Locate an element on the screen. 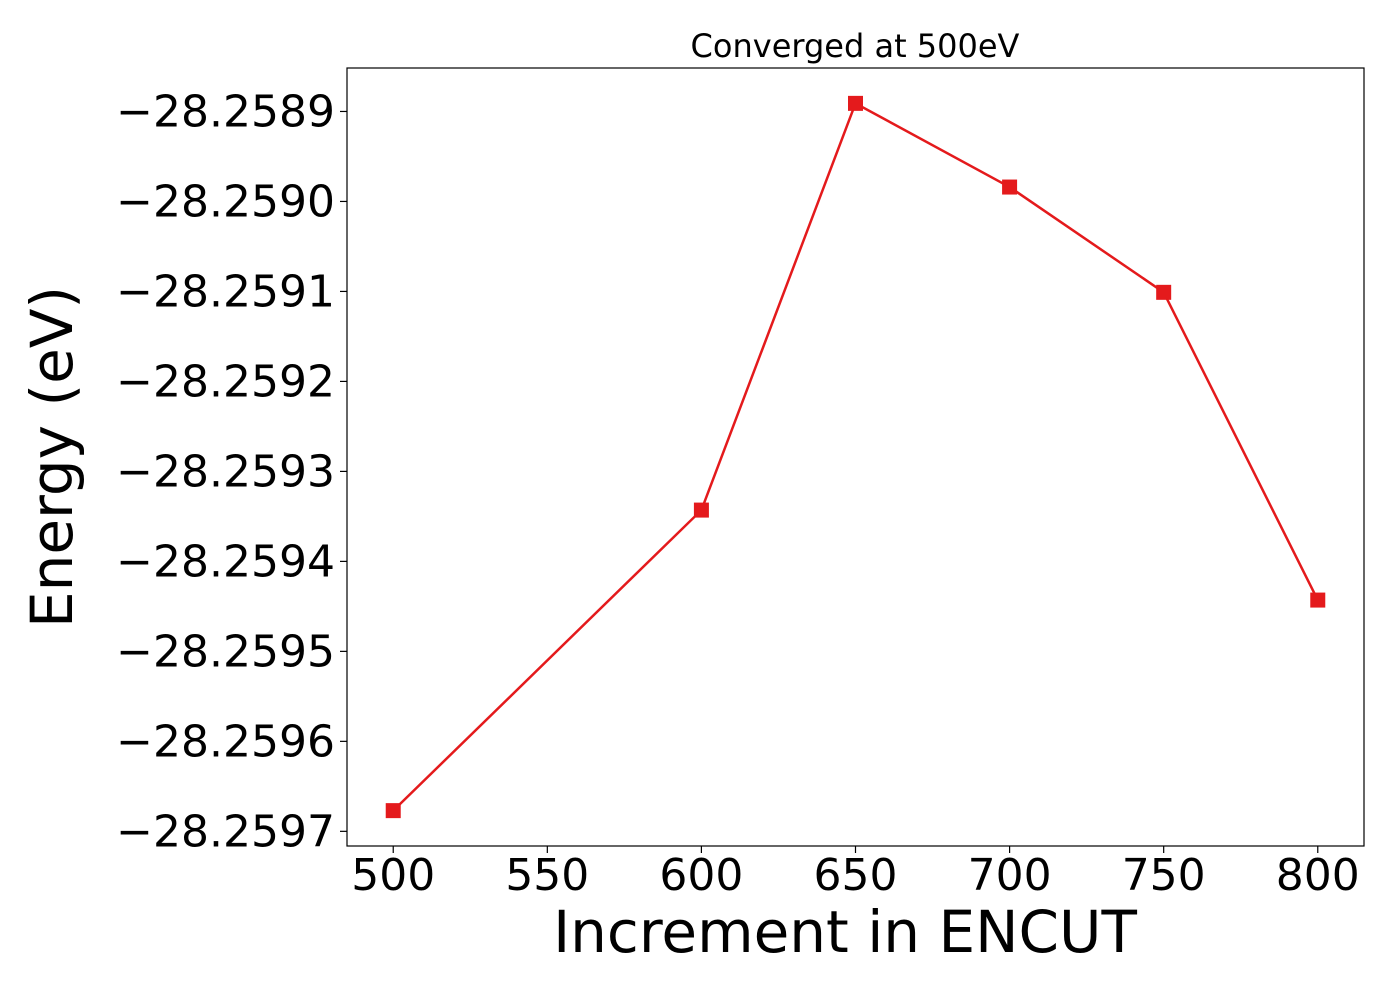  y-tick-label: −28.2591 is located at coordinates (225, 291).